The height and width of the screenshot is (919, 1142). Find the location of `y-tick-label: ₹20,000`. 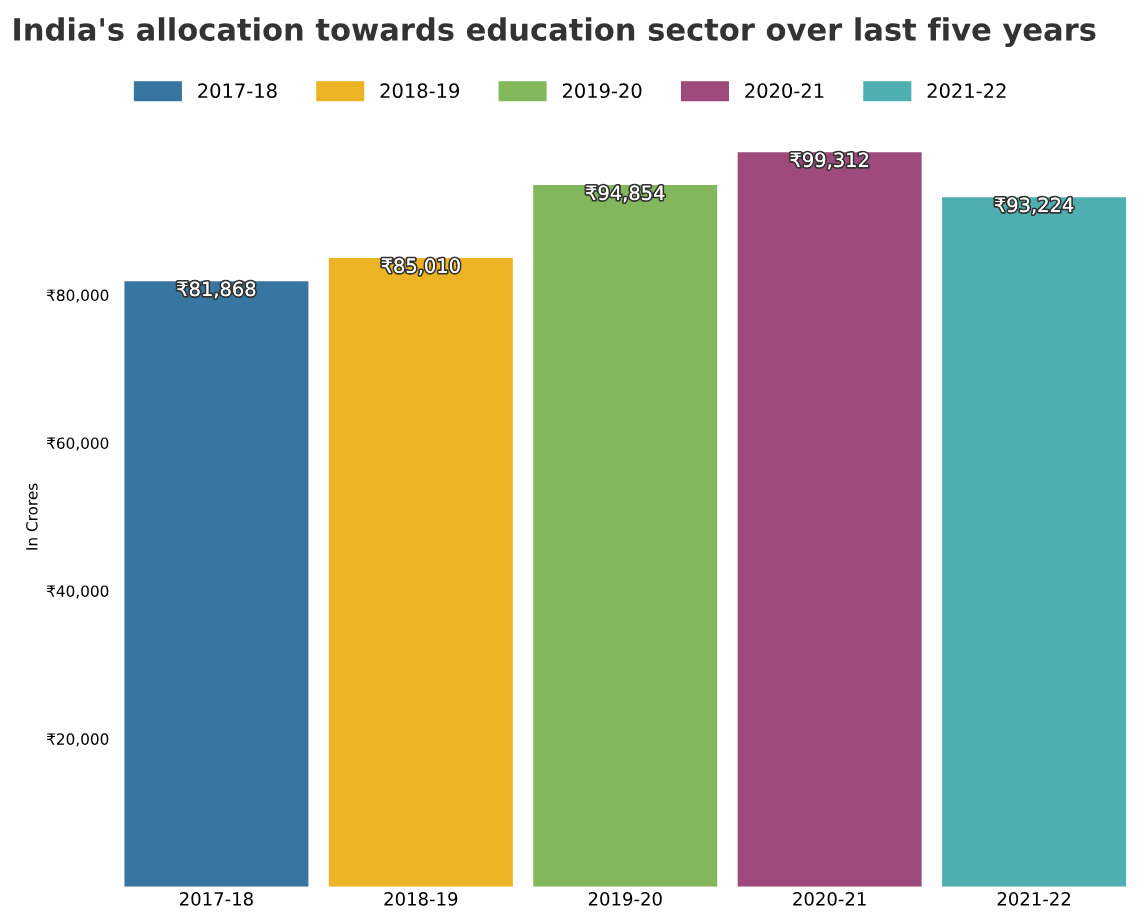

y-tick-label: ₹20,000 is located at coordinates (77, 740).